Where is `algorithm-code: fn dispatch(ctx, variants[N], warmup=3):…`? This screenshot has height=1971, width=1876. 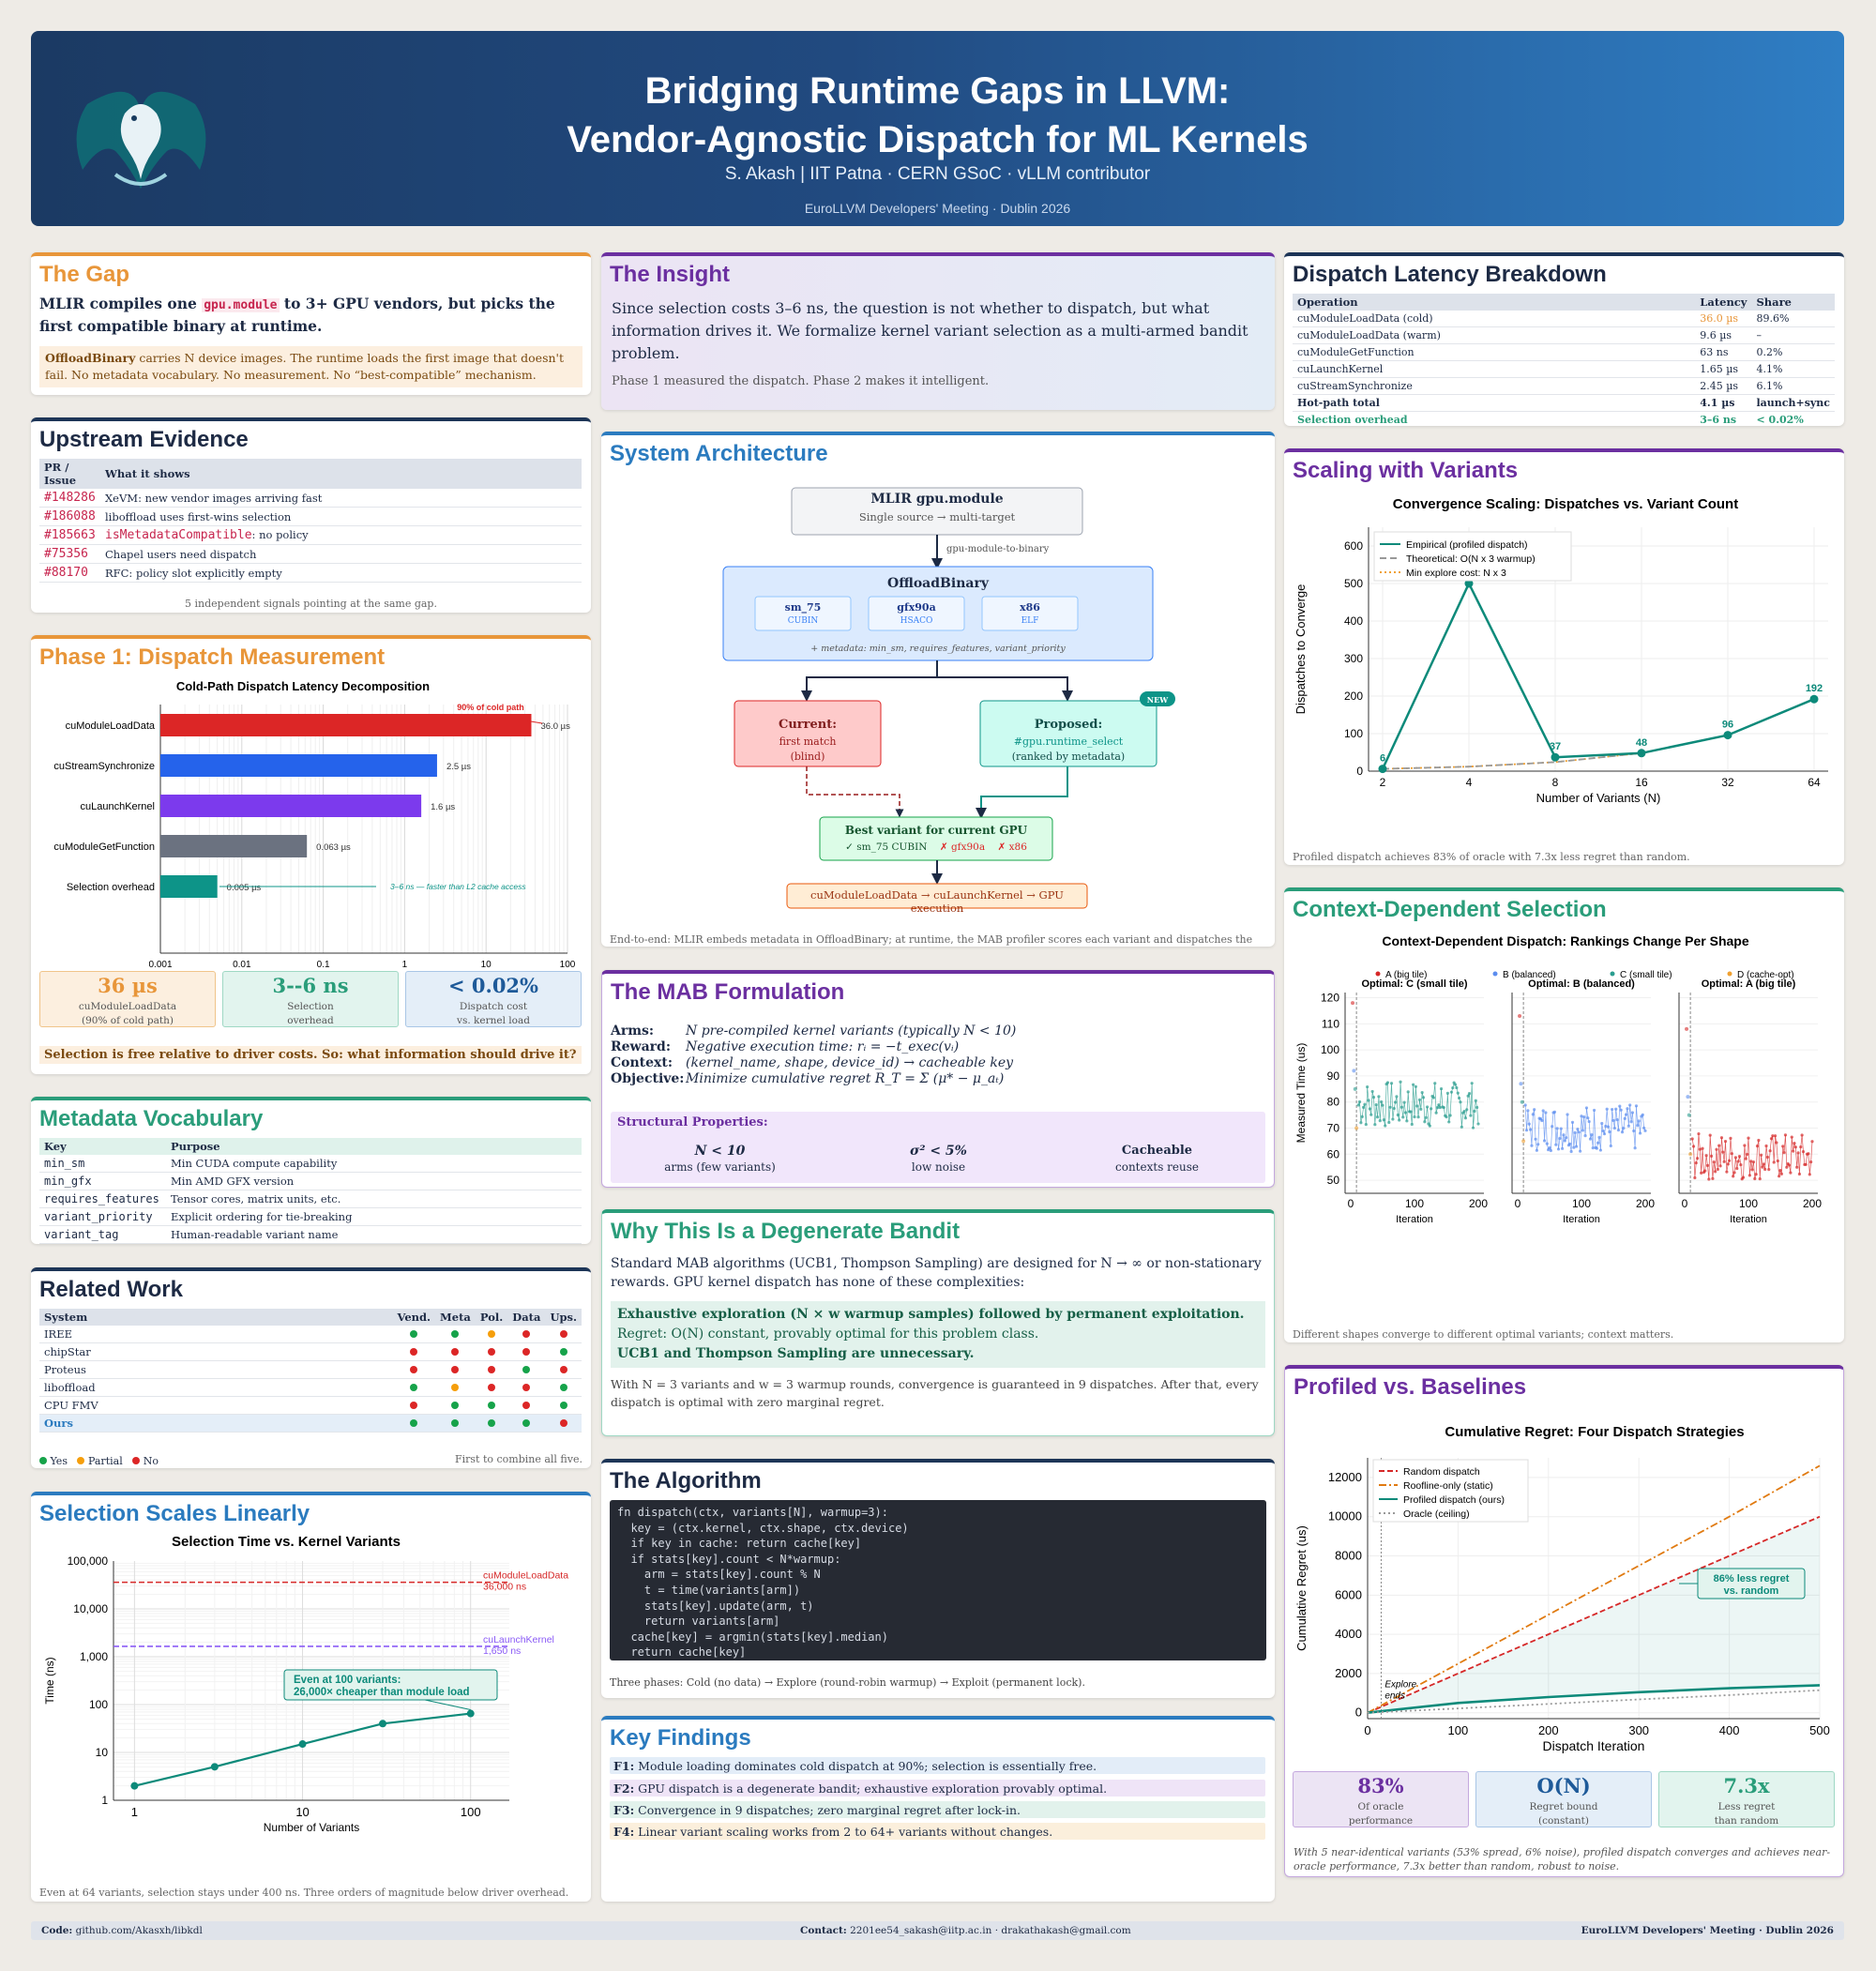 algorithm-code: fn dispatch(ctx, variants[N], warmup=3):… is located at coordinates (938, 1580).